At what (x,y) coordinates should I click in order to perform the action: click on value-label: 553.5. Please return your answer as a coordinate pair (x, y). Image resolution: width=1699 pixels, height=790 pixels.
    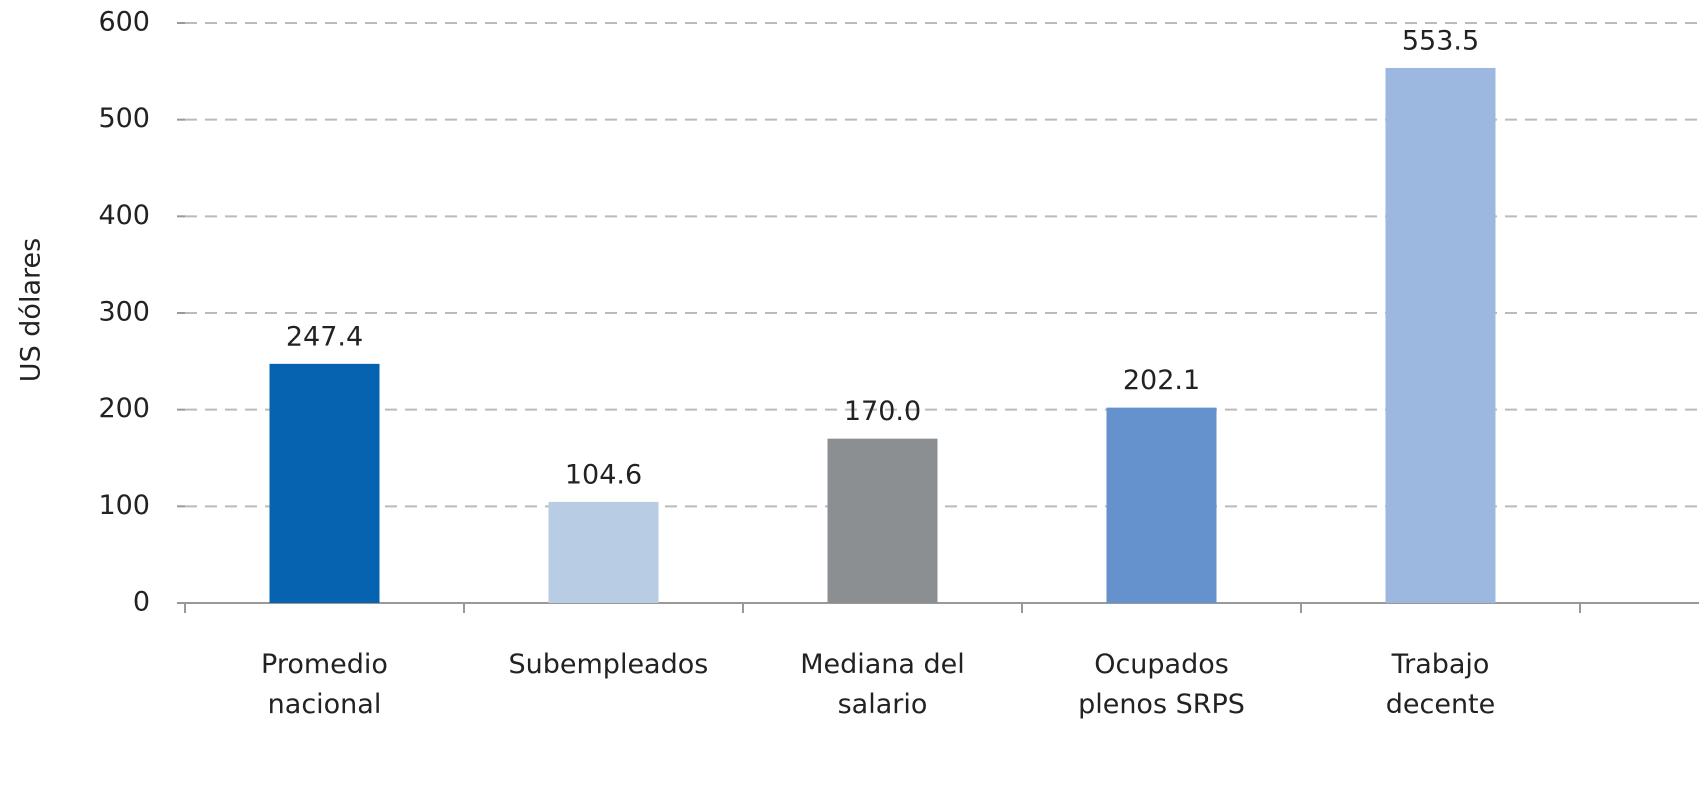
    Looking at the image, I should click on (1440, 40).